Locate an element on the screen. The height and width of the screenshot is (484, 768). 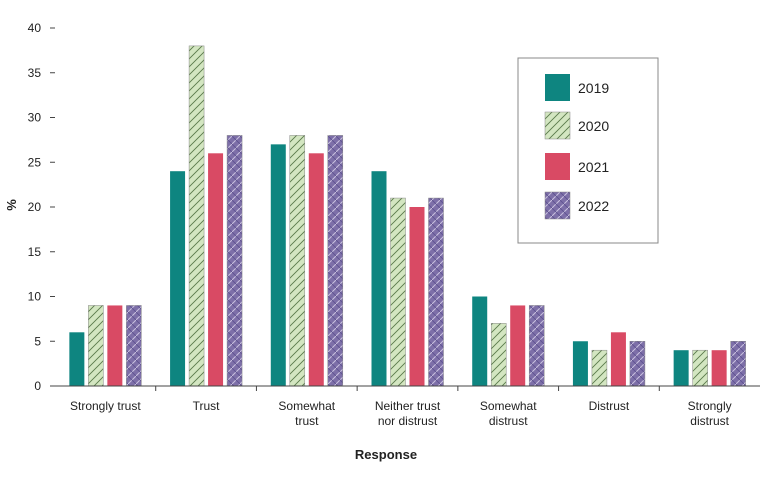
legend-swatch-2022 is located at coordinates (557, 205).